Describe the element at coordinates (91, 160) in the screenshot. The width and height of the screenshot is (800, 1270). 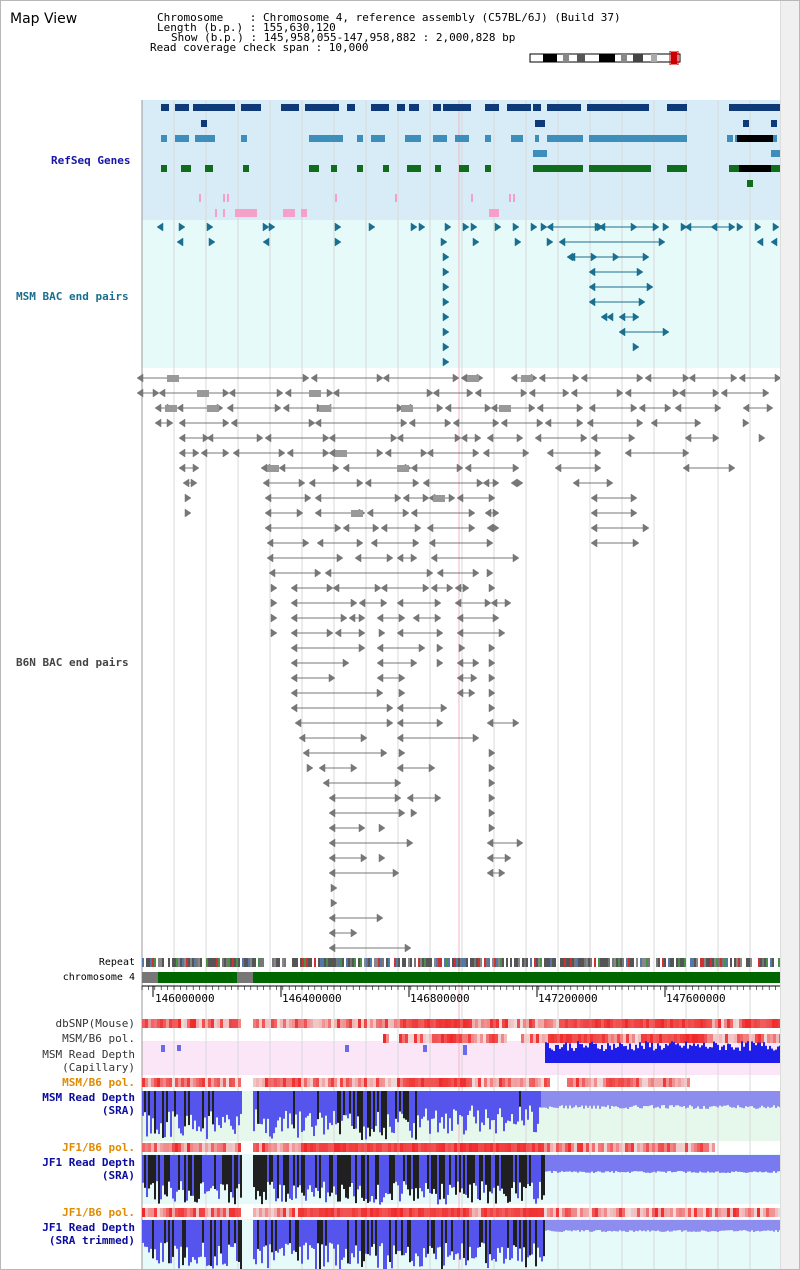
I see `refseq-genes-label: RefSeq Genes` at that location.